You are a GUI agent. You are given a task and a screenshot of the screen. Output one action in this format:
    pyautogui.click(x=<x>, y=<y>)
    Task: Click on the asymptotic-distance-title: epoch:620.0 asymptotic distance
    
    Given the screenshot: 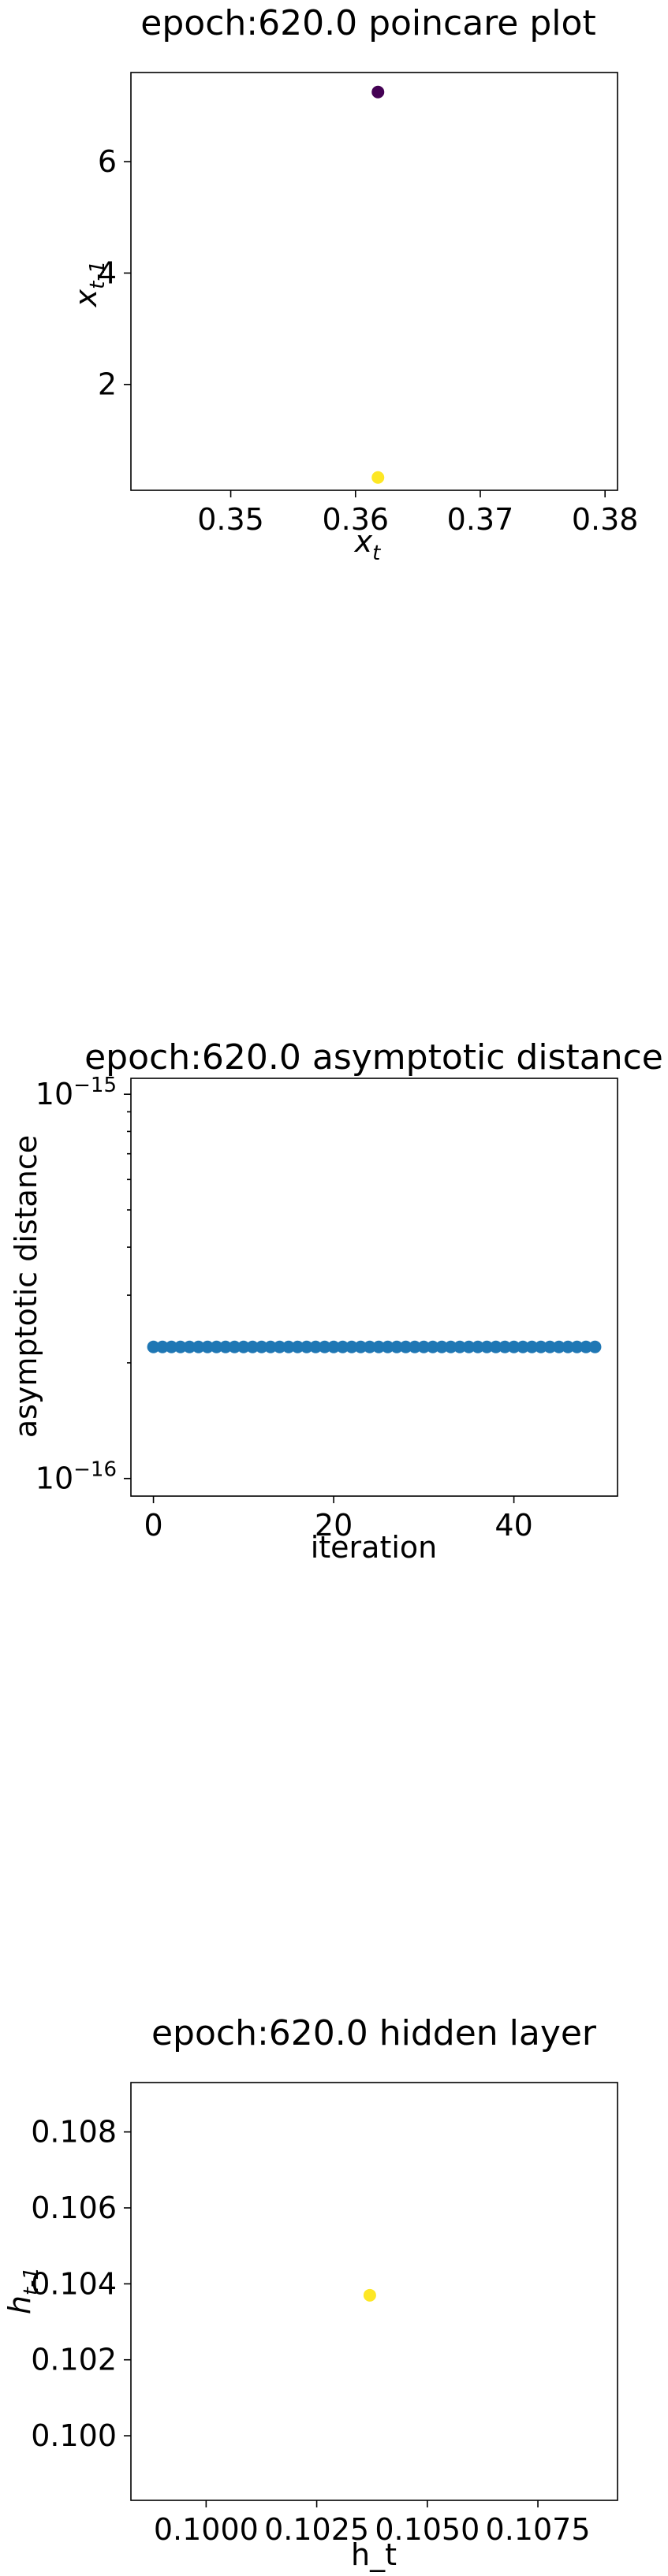 What is the action you would take?
    pyautogui.click(x=373, y=1057)
    